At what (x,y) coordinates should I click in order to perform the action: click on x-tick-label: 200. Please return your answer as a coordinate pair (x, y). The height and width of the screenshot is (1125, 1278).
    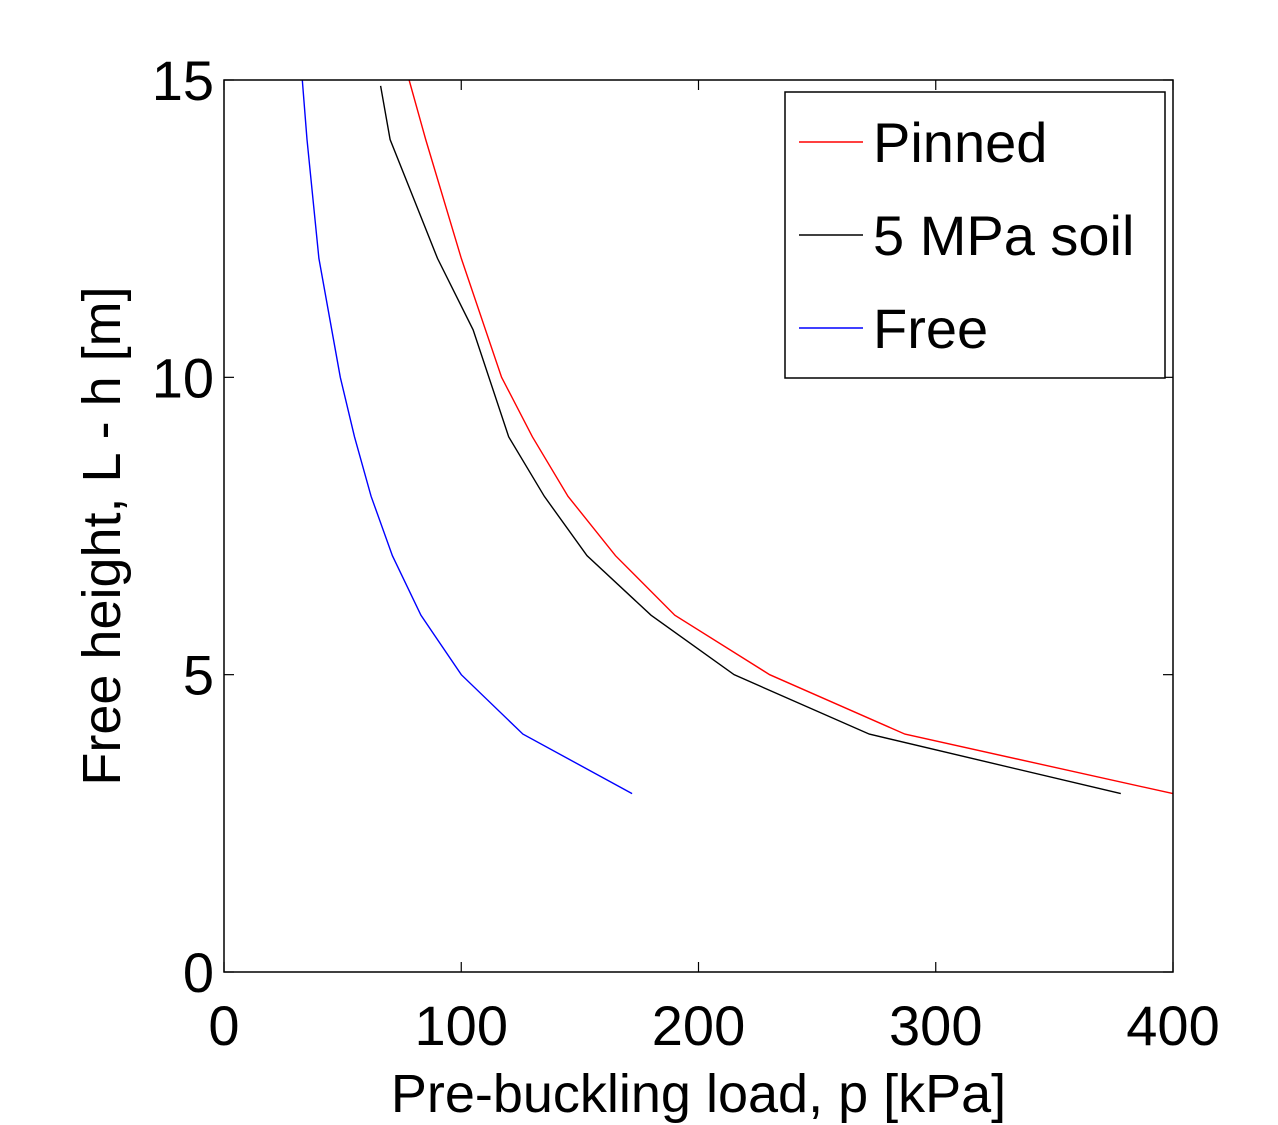
    Looking at the image, I should click on (698, 1025).